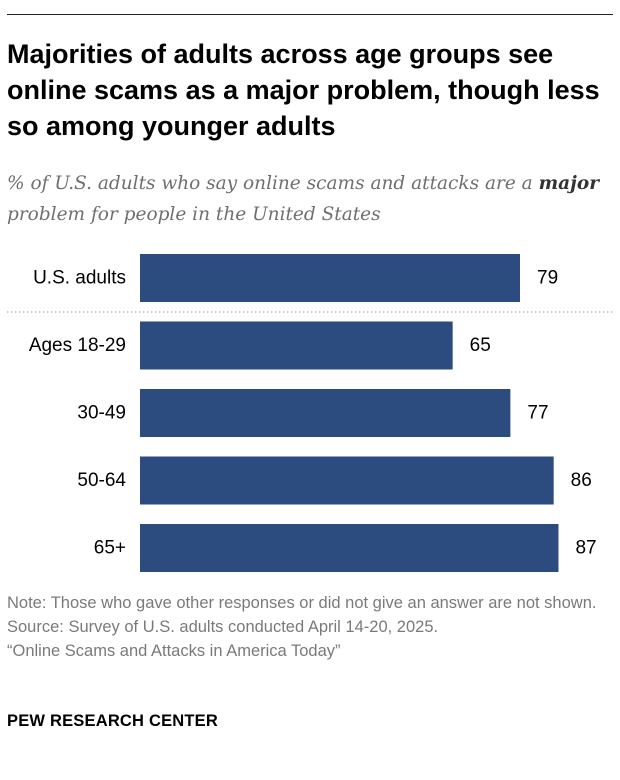 The image size is (620, 780). What do you see at coordinates (79, 278) in the screenshot?
I see `category-label: U.S. adults` at bounding box center [79, 278].